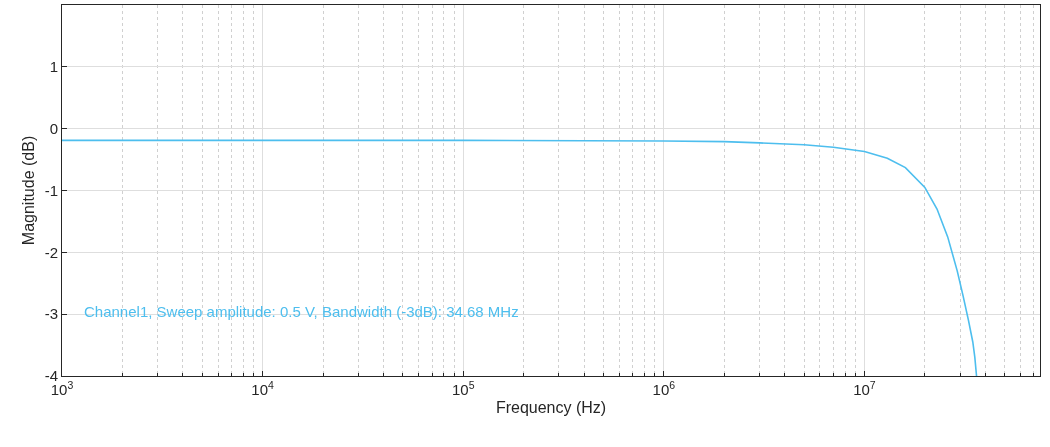 This screenshot has width=1050, height=447. What do you see at coordinates (28, 190) in the screenshot?
I see `y-axis-title: Magnitude (dB)` at bounding box center [28, 190].